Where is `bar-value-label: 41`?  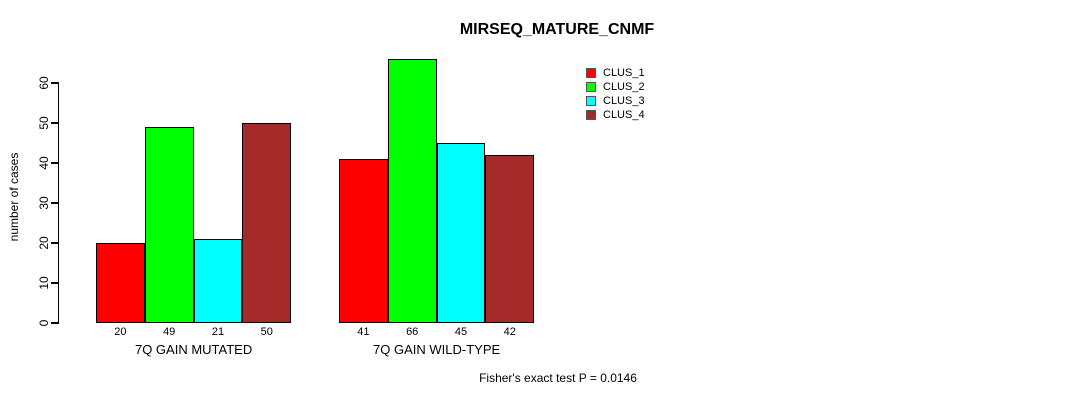
bar-value-label: 41 is located at coordinates (363, 332).